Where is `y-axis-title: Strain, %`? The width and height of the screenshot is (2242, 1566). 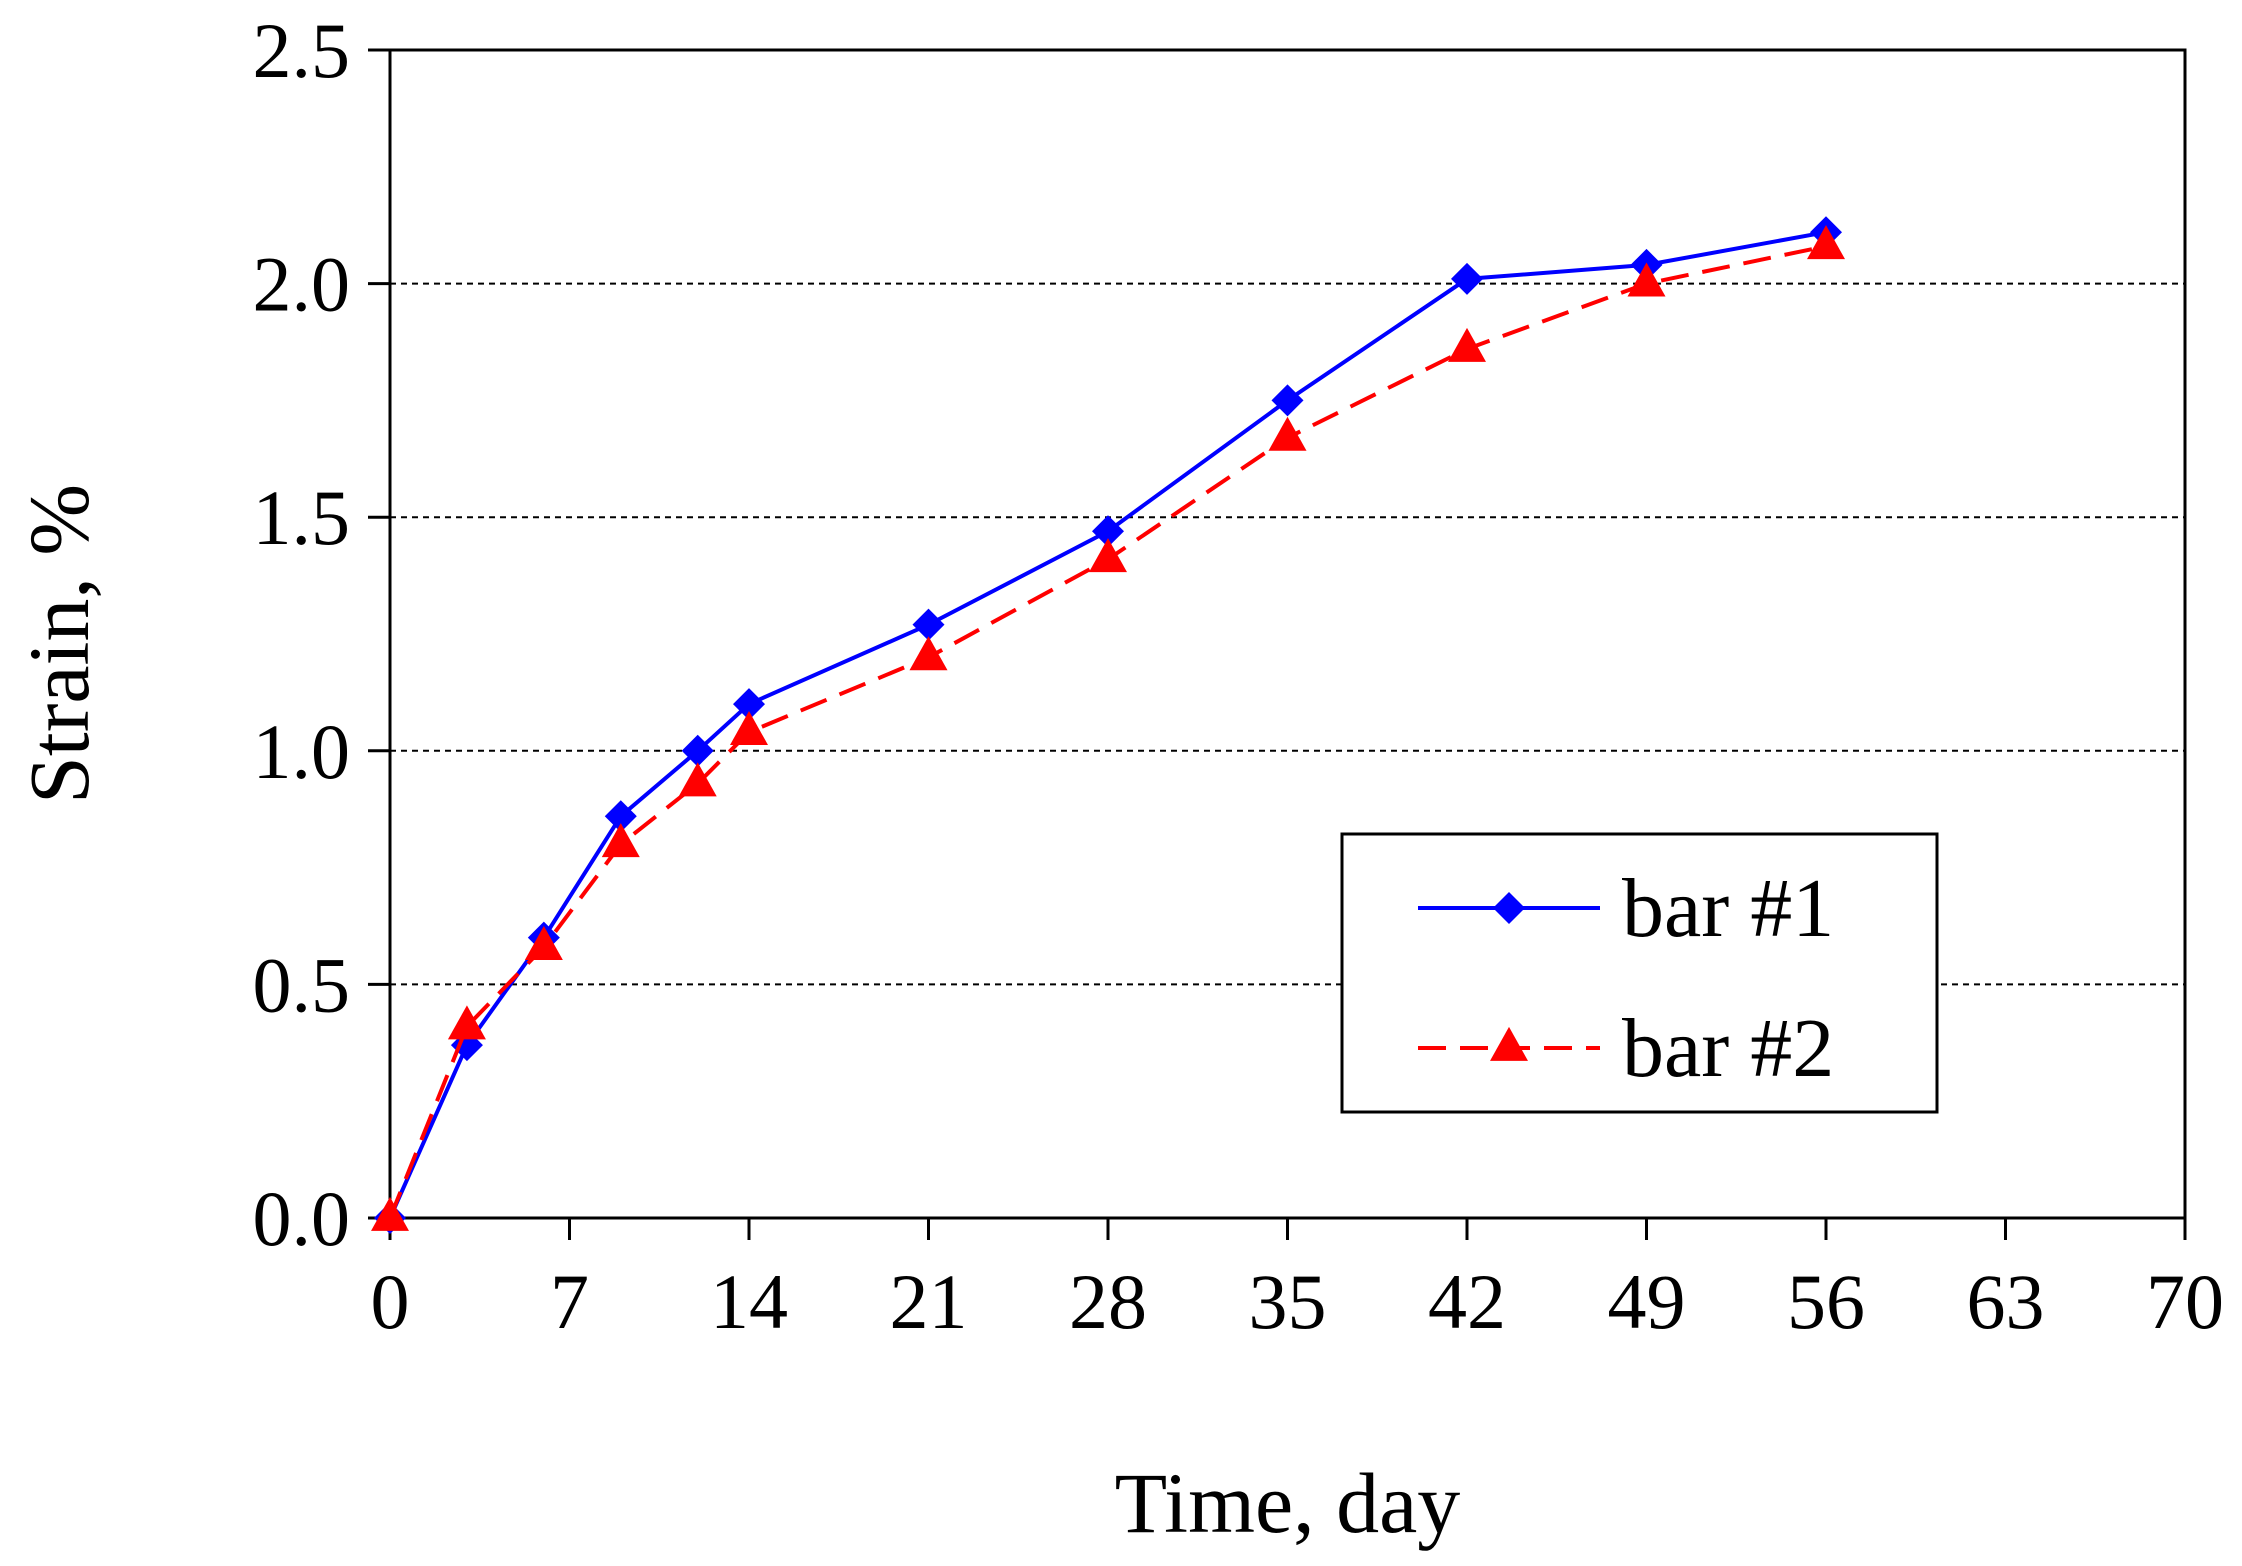 y-axis-title: Strain, % is located at coordinates (59, 644).